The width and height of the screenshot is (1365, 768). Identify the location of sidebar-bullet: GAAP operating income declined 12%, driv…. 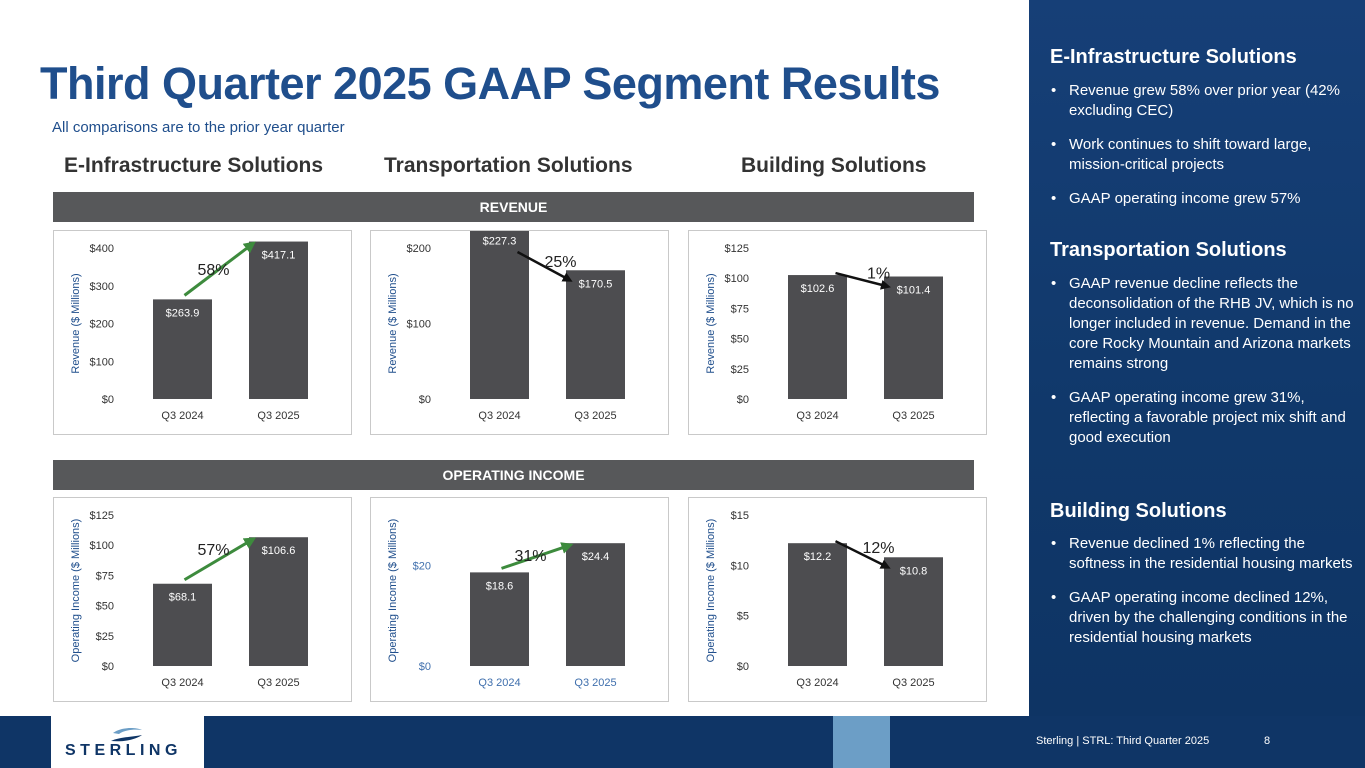
(1202, 618).